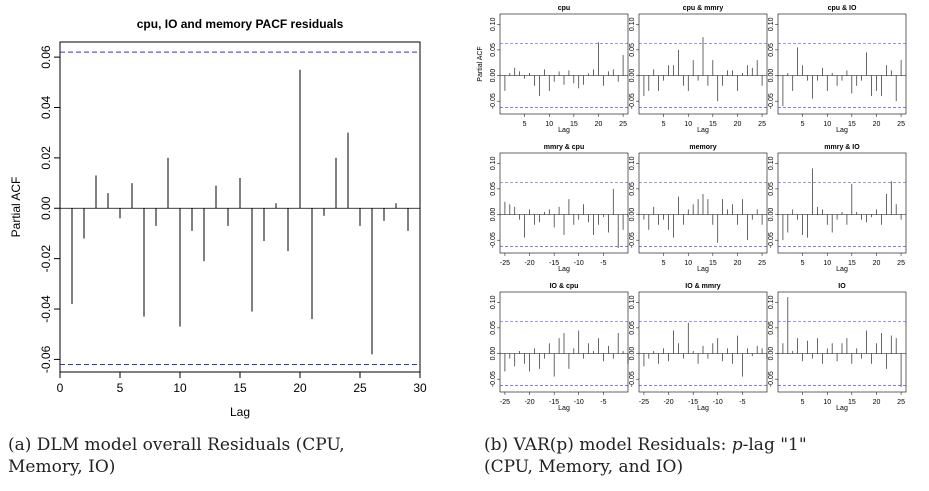  Describe the element at coordinates (505, 263) in the screenshot. I see `chart4-xtick-label: -25` at that location.